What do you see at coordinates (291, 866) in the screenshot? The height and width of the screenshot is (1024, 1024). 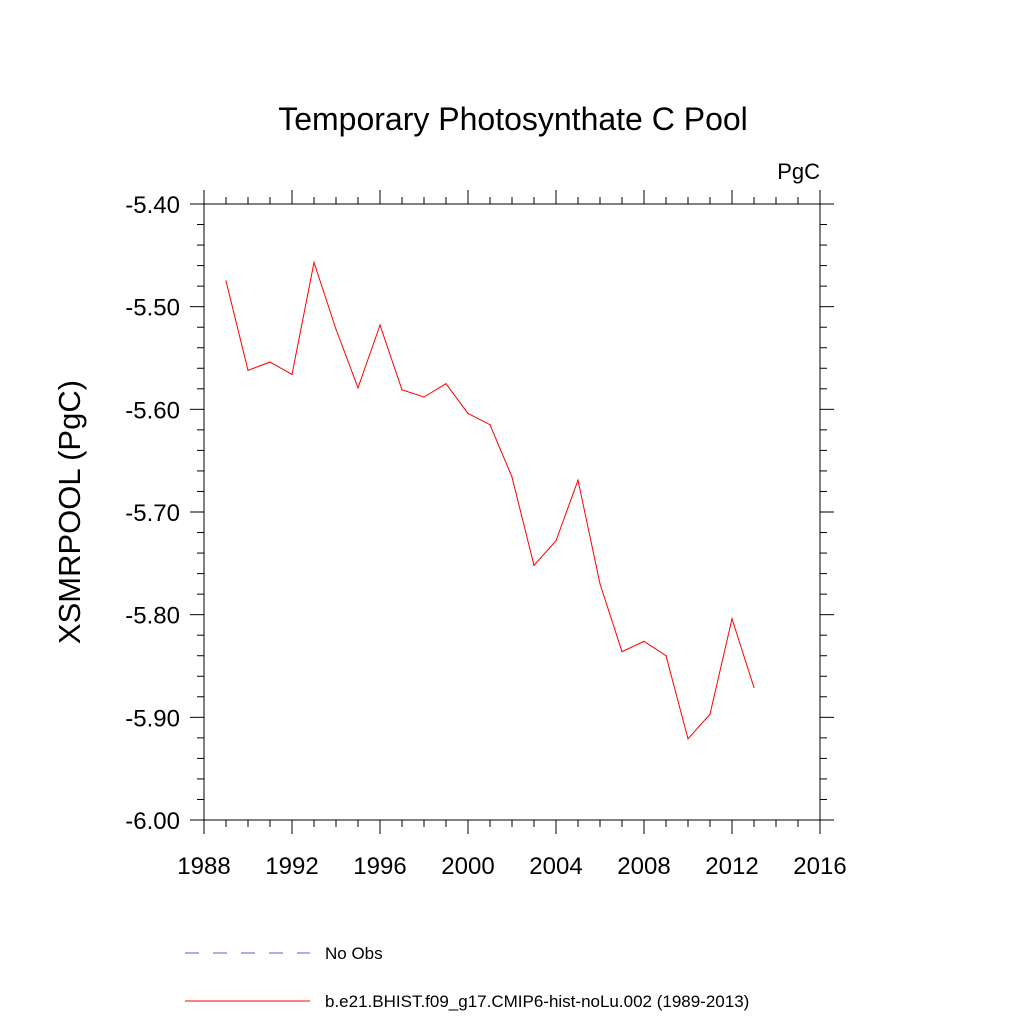 I see `x-tick-label: 1992` at bounding box center [291, 866].